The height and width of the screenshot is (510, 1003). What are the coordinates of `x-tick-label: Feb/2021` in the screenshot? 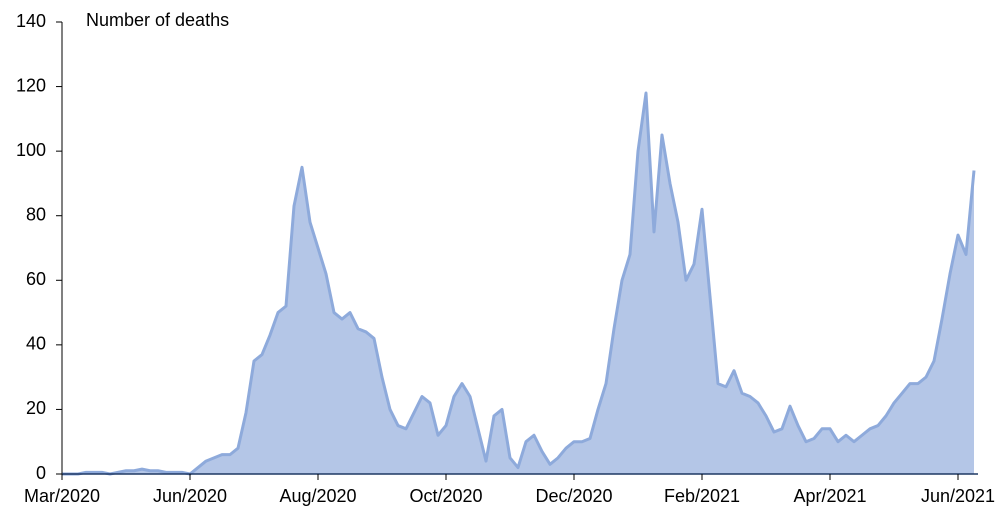 It's located at (702, 496).